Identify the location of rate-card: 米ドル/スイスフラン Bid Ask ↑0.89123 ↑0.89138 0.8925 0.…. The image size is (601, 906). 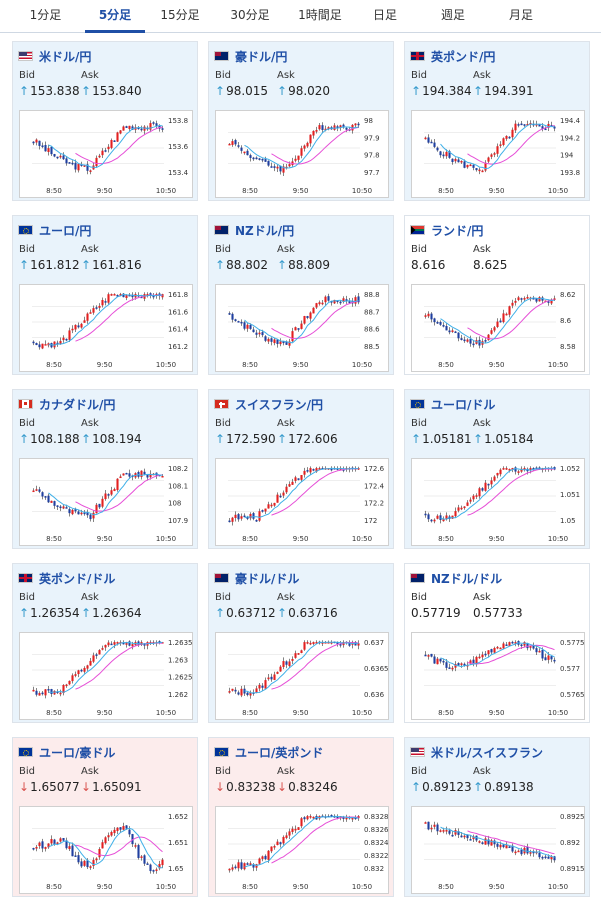
(497, 817).